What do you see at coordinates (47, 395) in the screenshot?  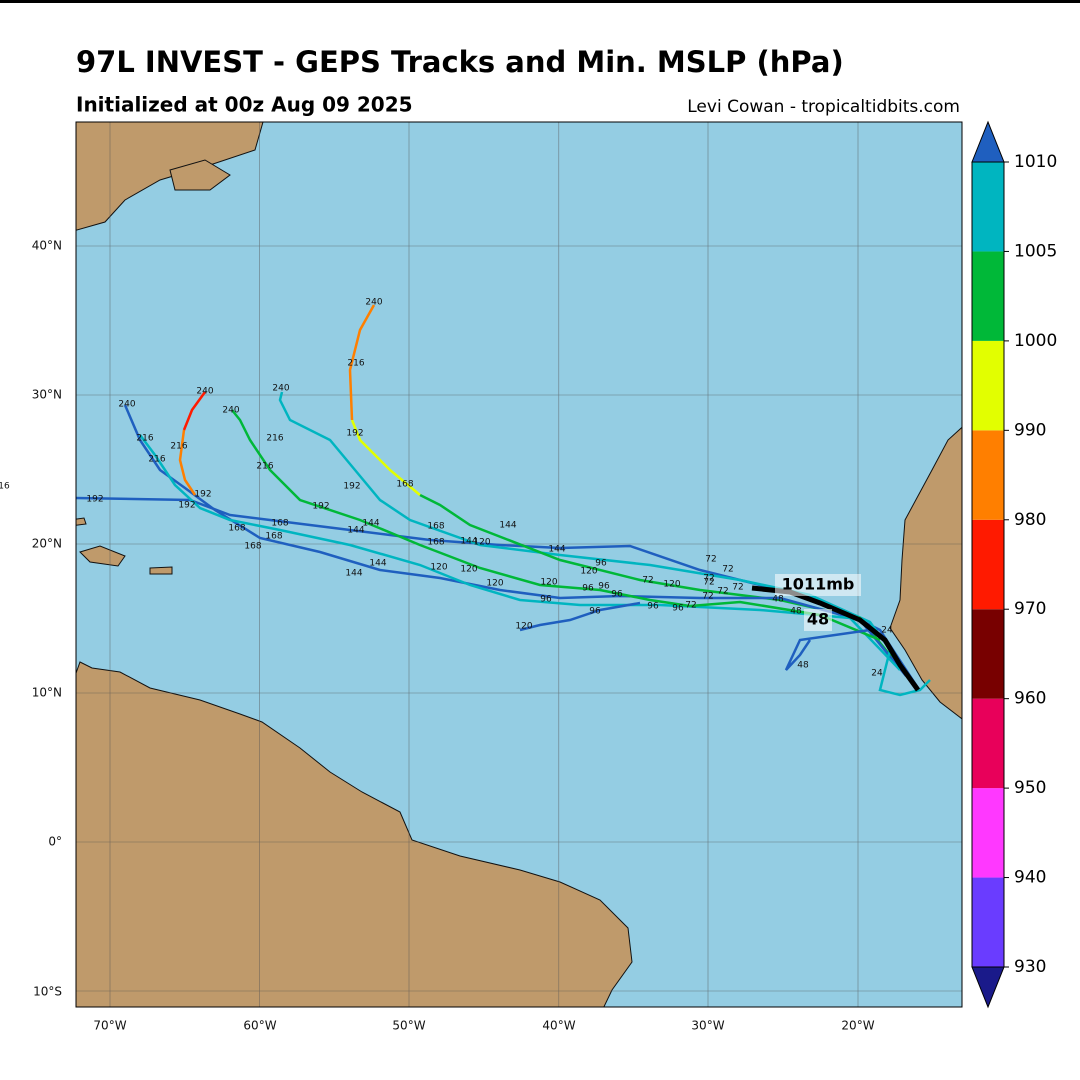 I see `lat-label: 30°N` at bounding box center [47, 395].